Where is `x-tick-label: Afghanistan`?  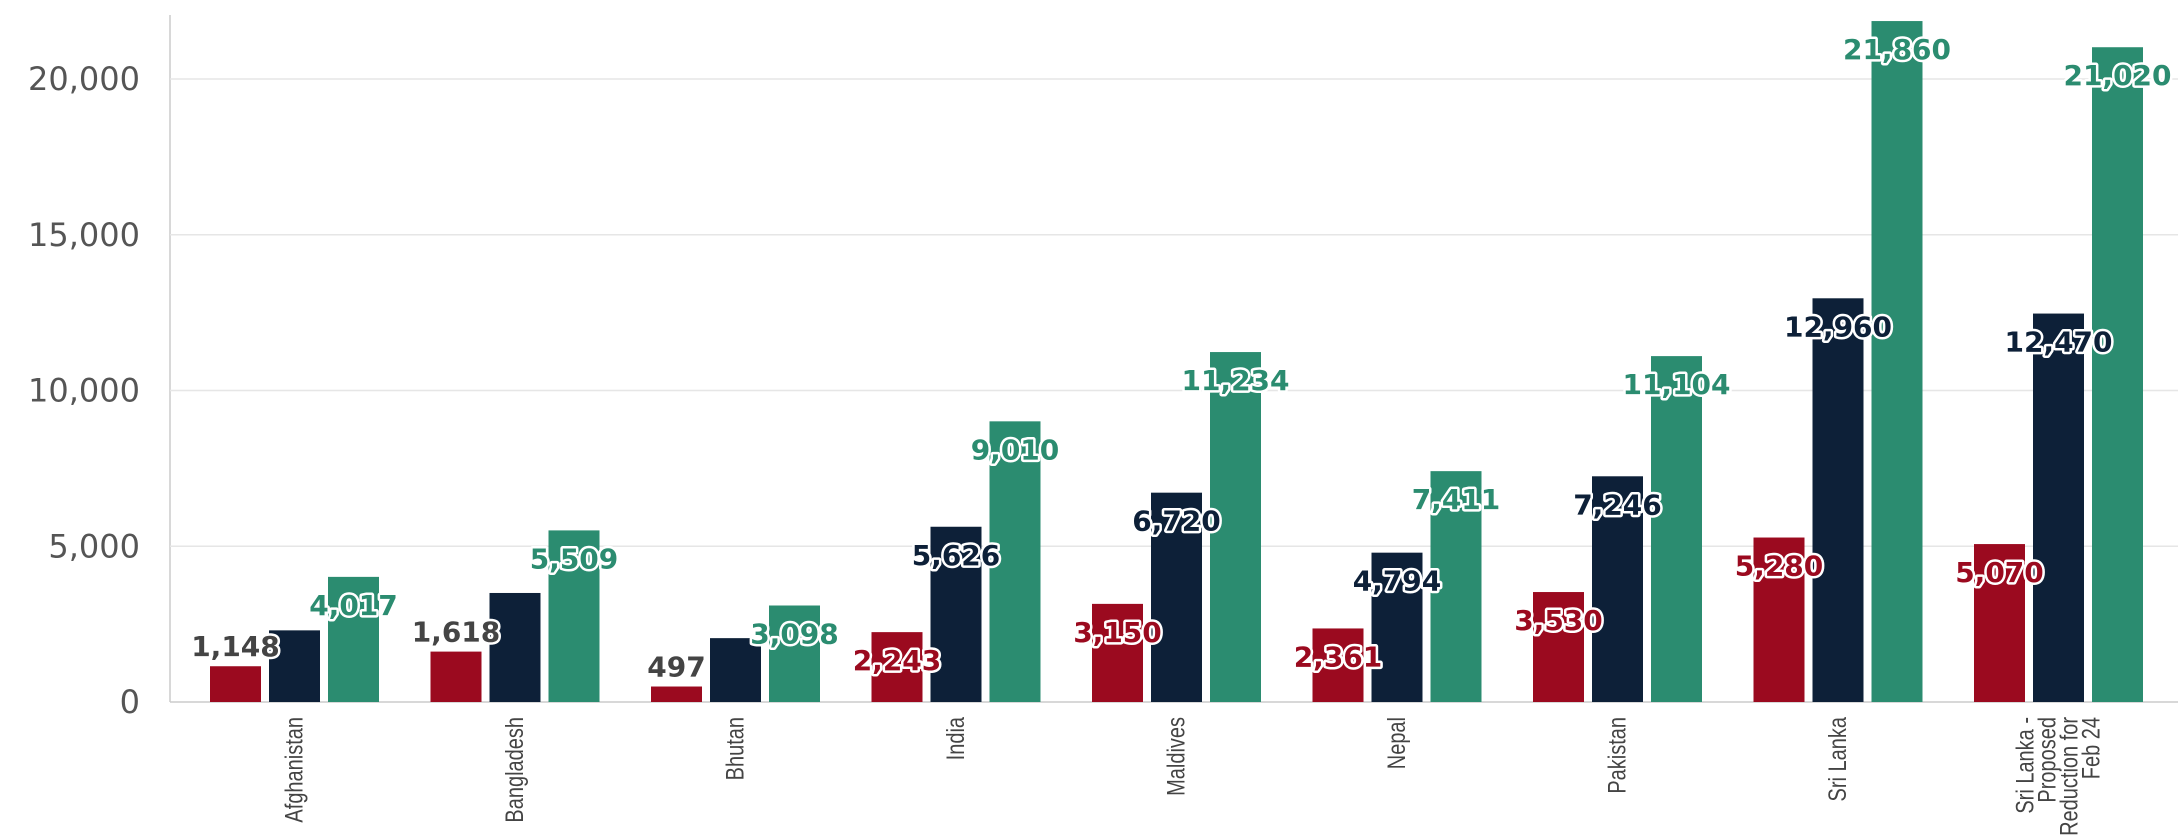 x-tick-label: Afghanistan is located at coordinates (294, 770).